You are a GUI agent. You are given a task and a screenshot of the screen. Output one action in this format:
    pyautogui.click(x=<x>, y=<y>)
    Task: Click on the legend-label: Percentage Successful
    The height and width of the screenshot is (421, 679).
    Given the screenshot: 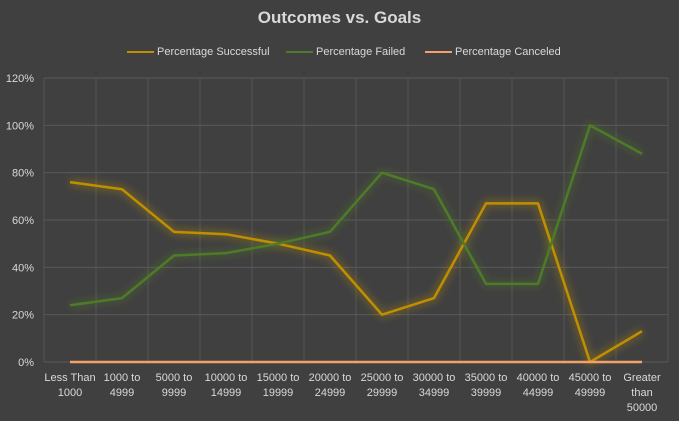 What is the action you would take?
    pyautogui.click(x=213, y=52)
    